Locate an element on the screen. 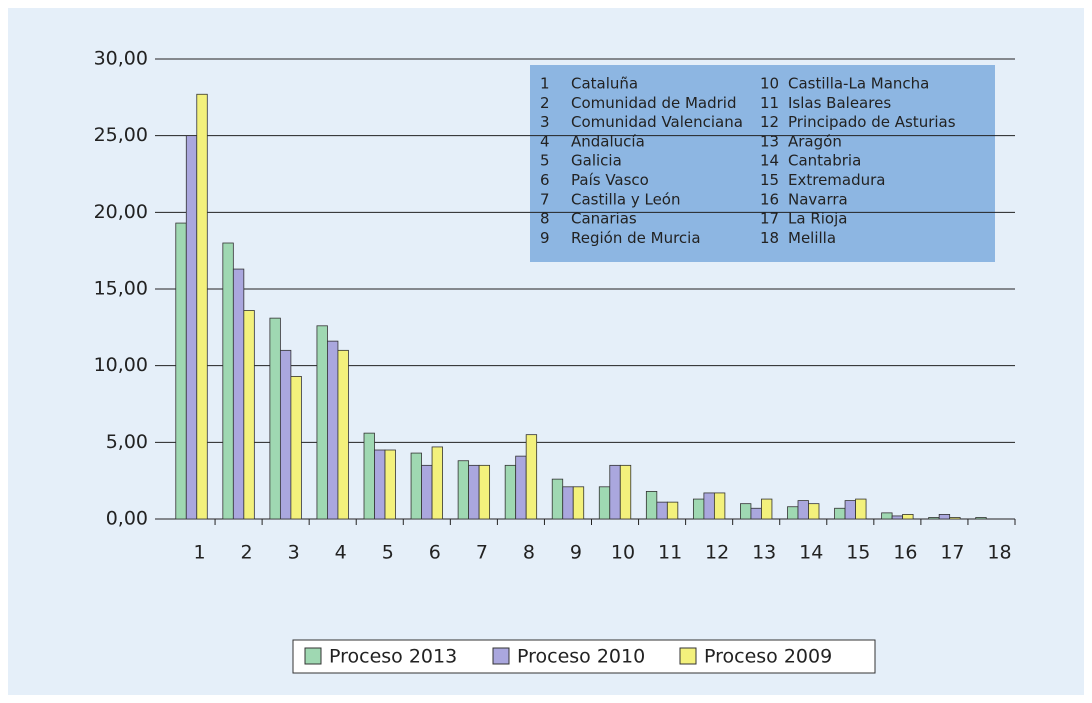 The image size is (1092, 703). key-name: Extremadura is located at coordinates (837, 180).